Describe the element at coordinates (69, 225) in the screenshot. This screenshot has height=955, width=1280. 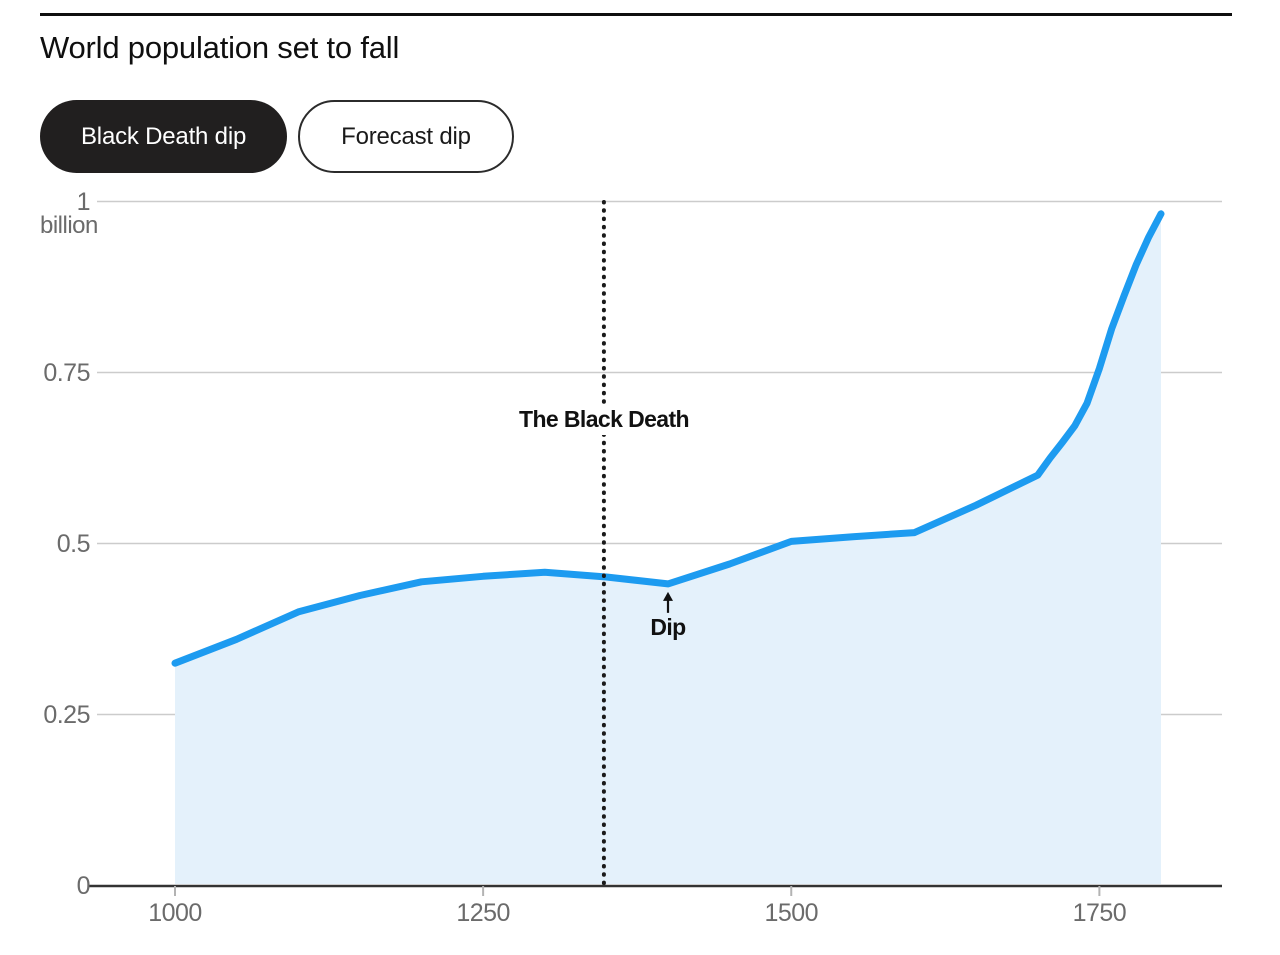
I see `y-axis-unit-label: billion` at that location.